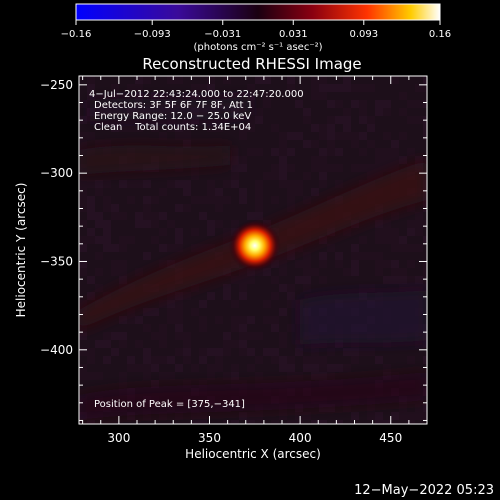  Describe the element at coordinates (196, 94) in the screenshot. I see `annotation-time-range: 4−Jul−2012 22:43:24.000 to 22:47:20.000` at that location.